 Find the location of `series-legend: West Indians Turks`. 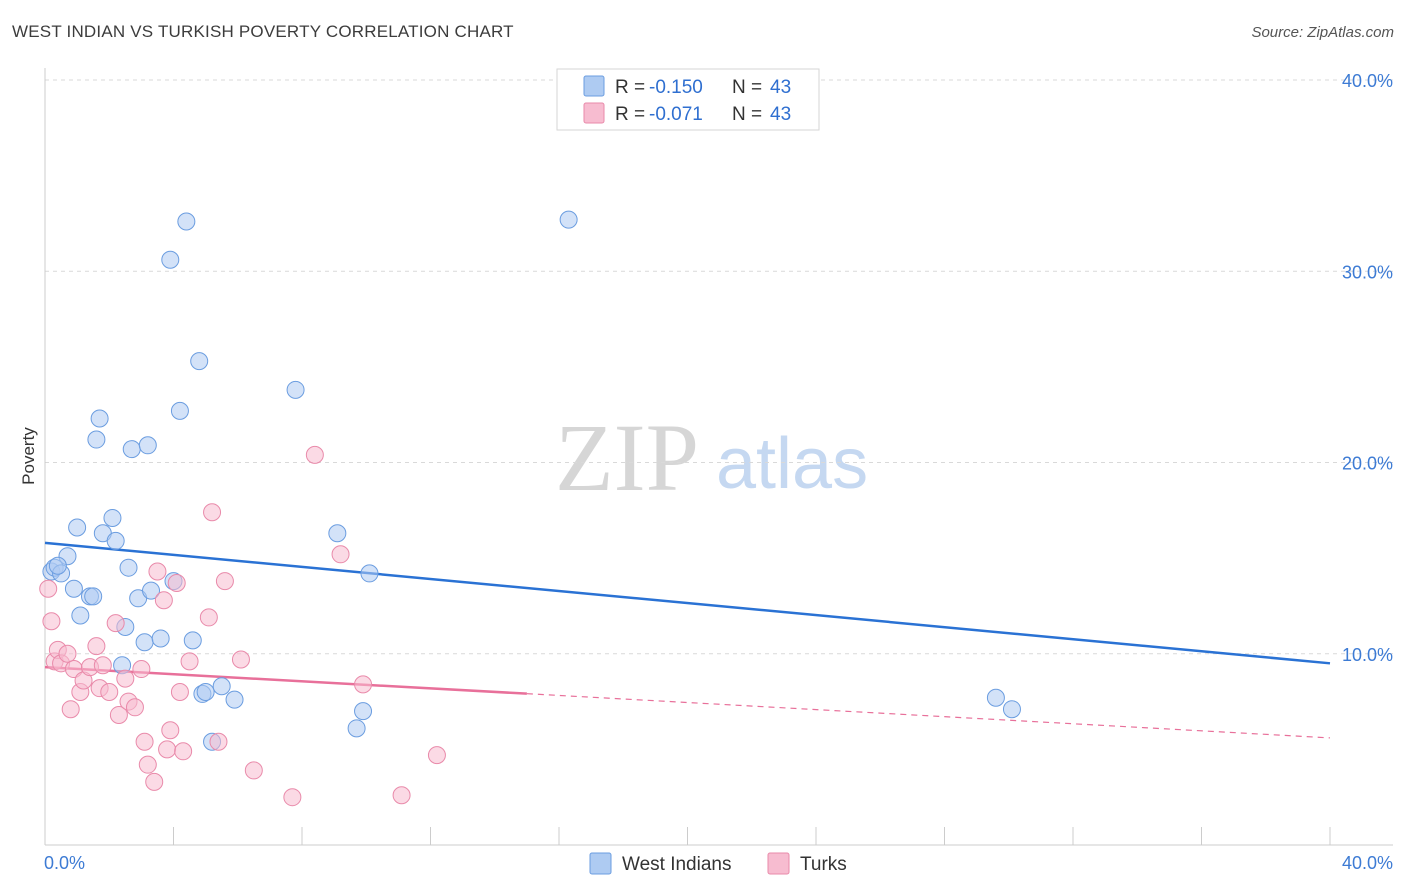

series-legend: West Indians Turks is located at coordinates (718, 863).